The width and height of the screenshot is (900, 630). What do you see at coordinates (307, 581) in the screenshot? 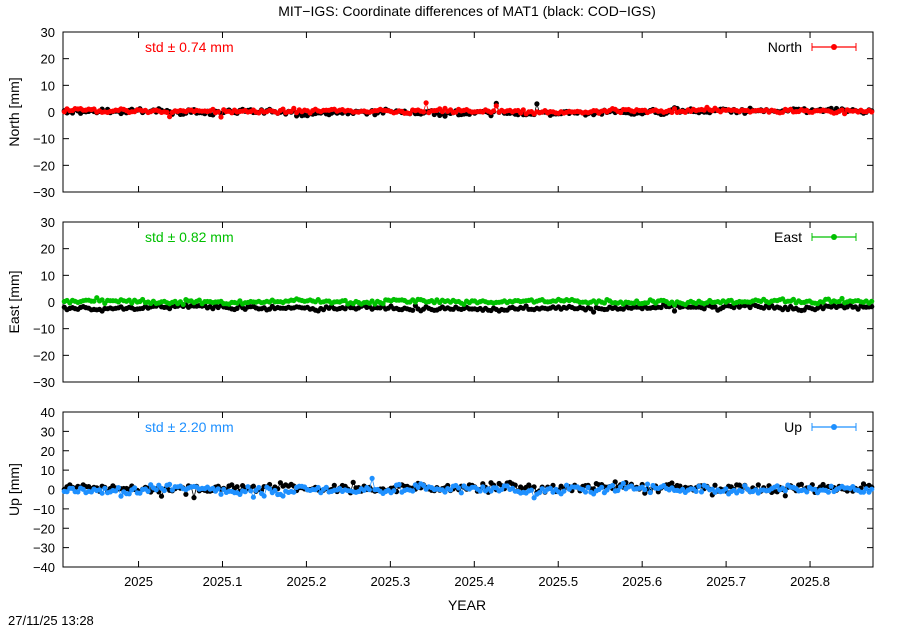
I see `x-tick-label: 2025.2` at bounding box center [307, 581].